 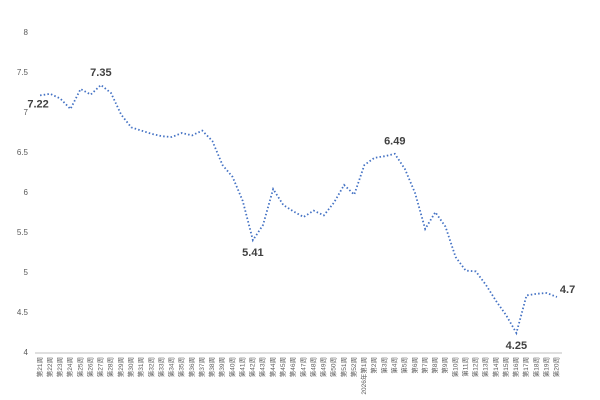 What do you see at coordinates (353, 367) in the screenshot?
I see `x-tick-label: 第52周` at bounding box center [353, 367].